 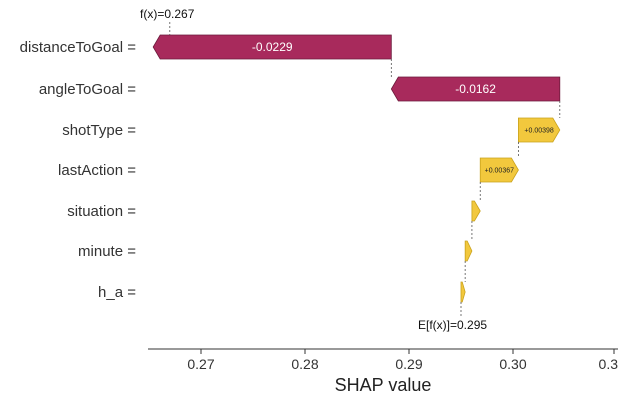 What do you see at coordinates (78, 47) in the screenshot?
I see `feature-label: distanceToGoal =` at bounding box center [78, 47].